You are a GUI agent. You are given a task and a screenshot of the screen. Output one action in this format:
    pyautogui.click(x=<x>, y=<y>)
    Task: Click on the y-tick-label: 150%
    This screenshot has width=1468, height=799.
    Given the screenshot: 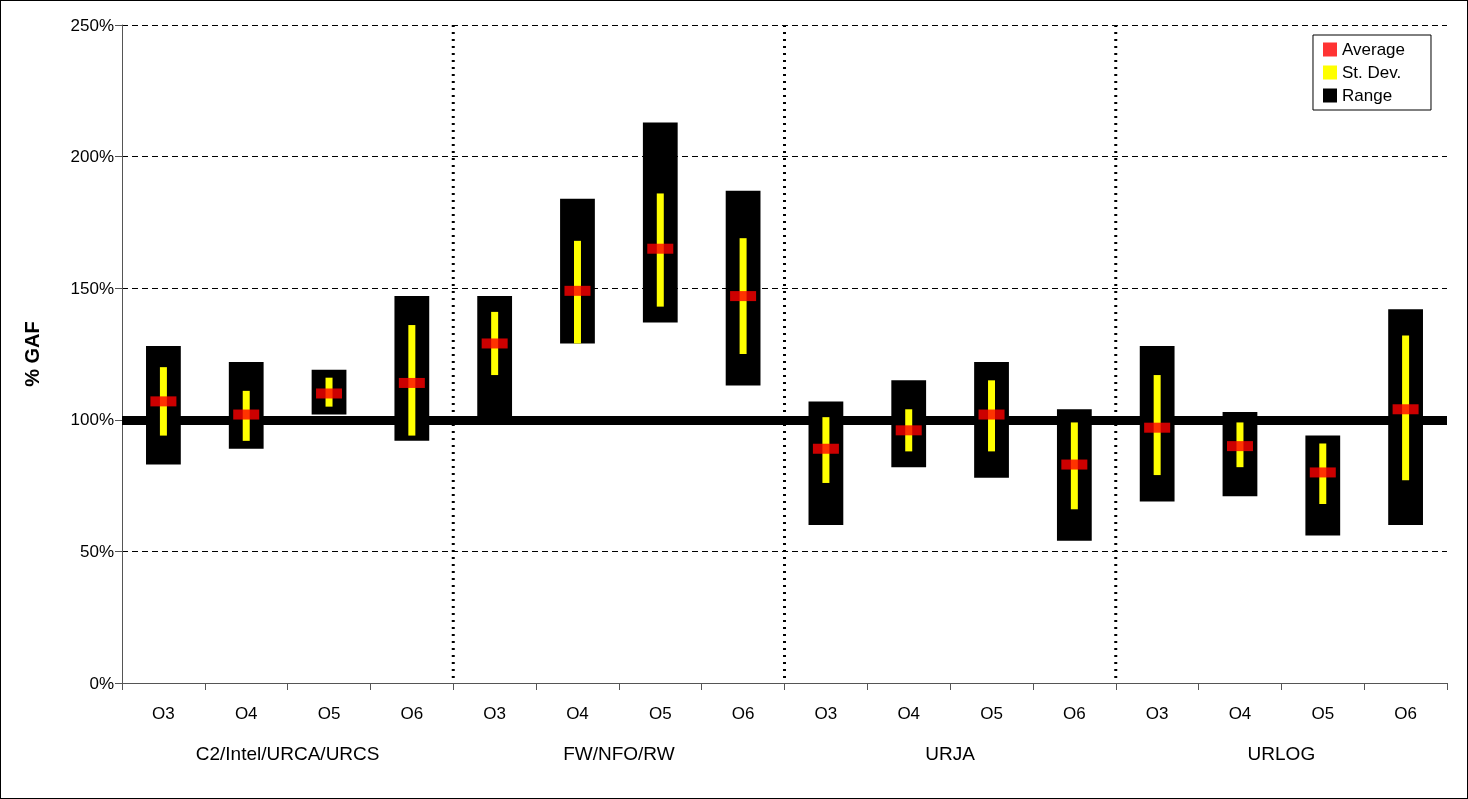 What is the action you would take?
    pyautogui.click(x=92, y=288)
    